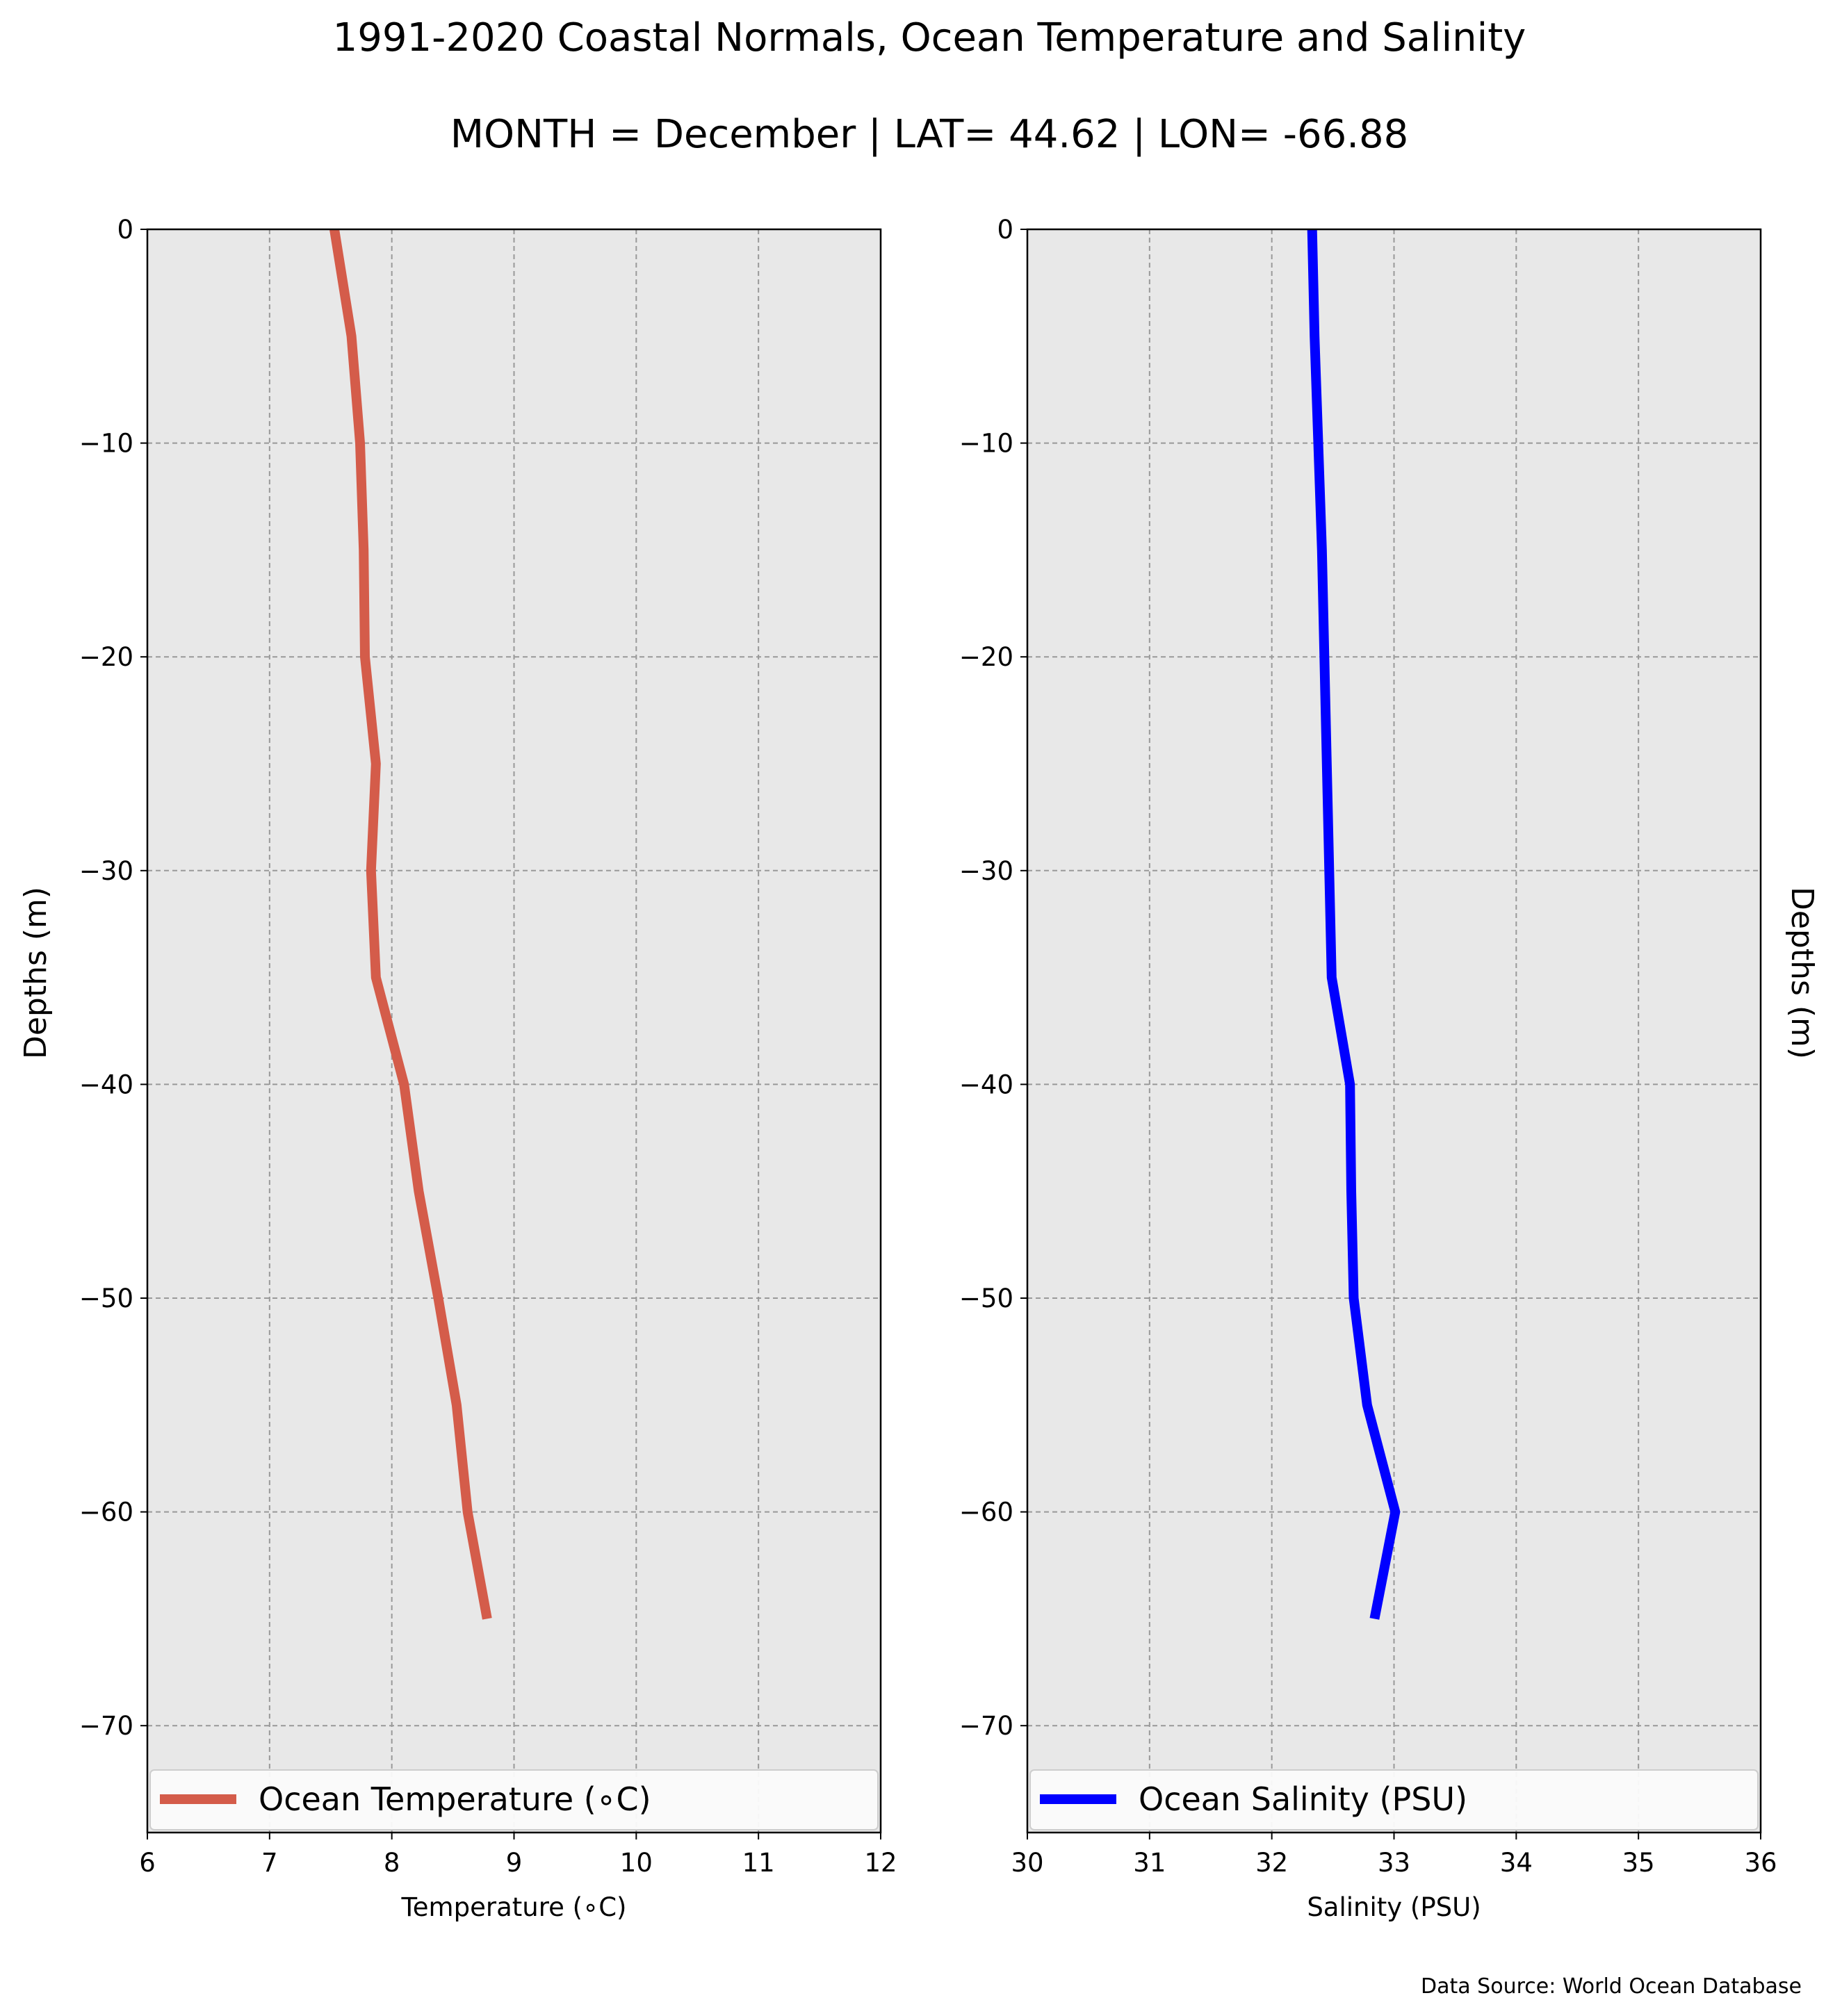 This screenshot has height=2016, width=1842. I want to click on temperature-legend-label: Ocean Temperature (∘C), so click(455, 1799).